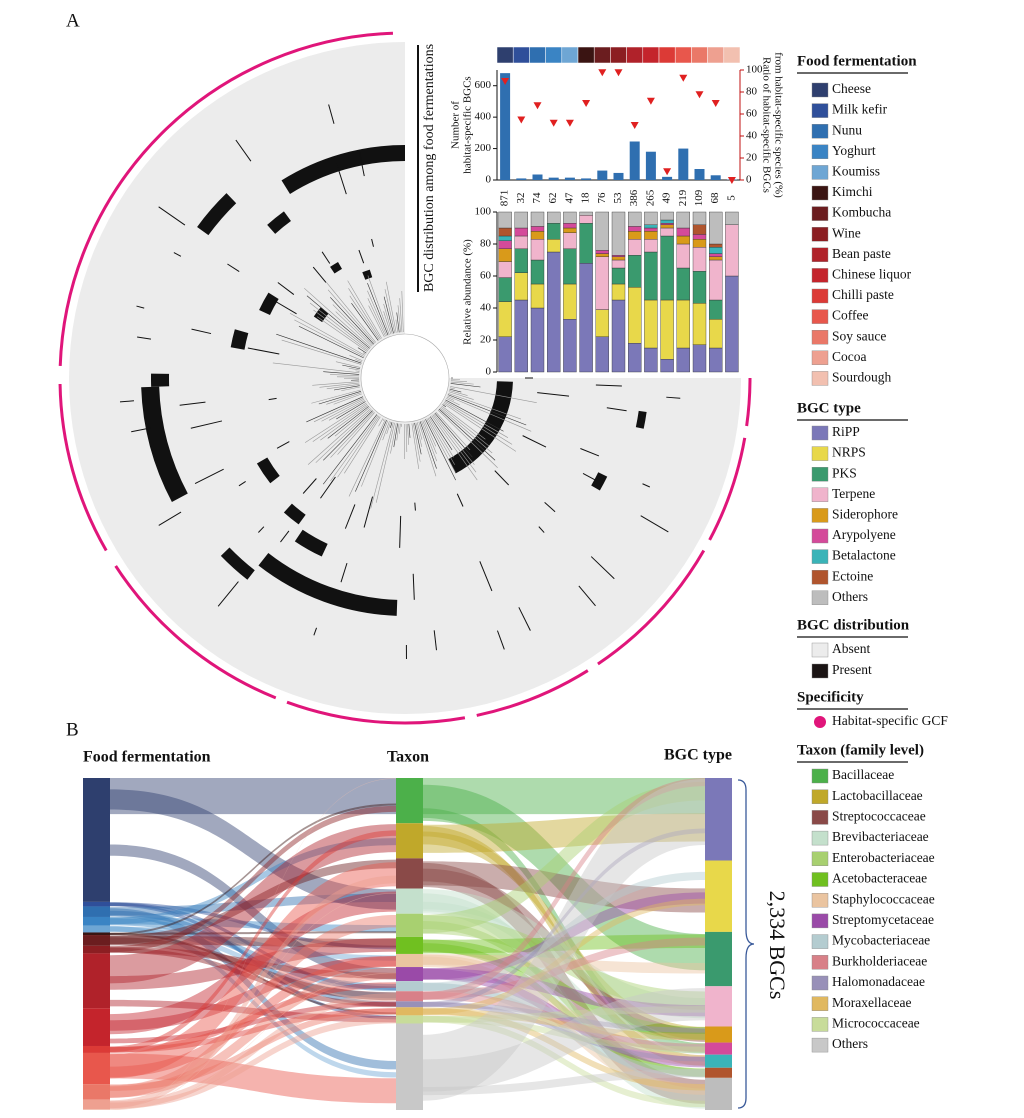 Image resolution: width=1024 pixels, height=1118 pixels. I want to click on y2-tick-label: 80, so click(752, 92).